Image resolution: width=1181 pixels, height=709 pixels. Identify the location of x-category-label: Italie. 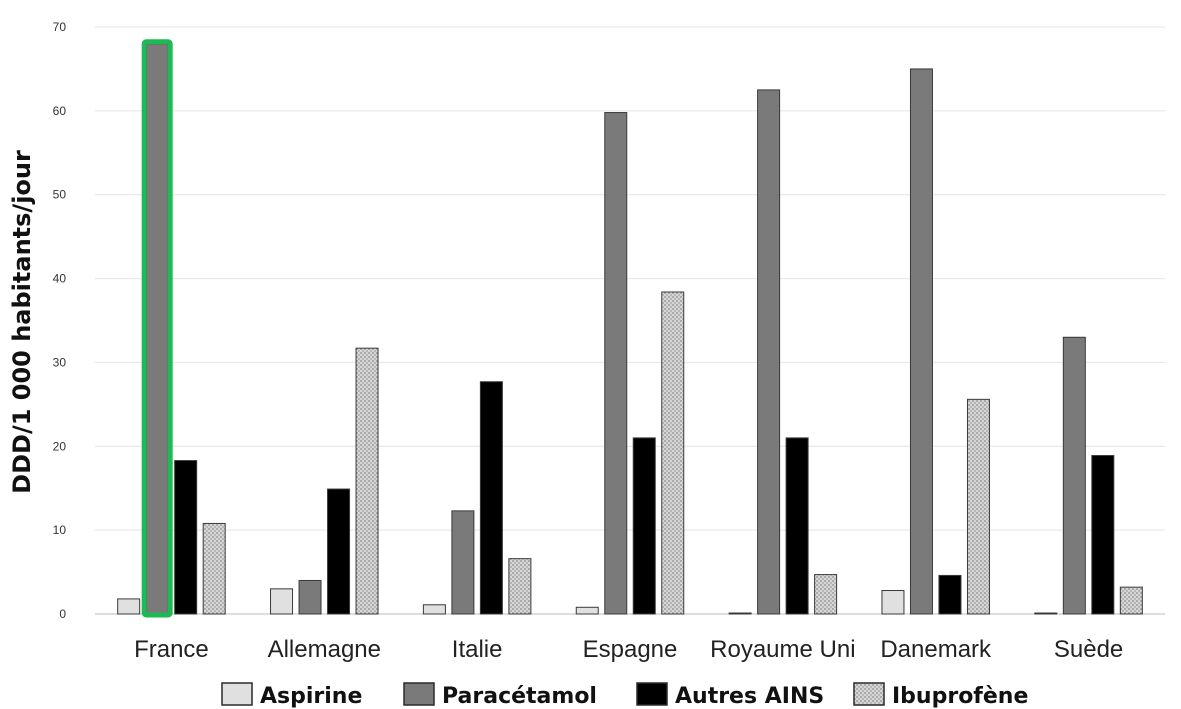
(477, 649).